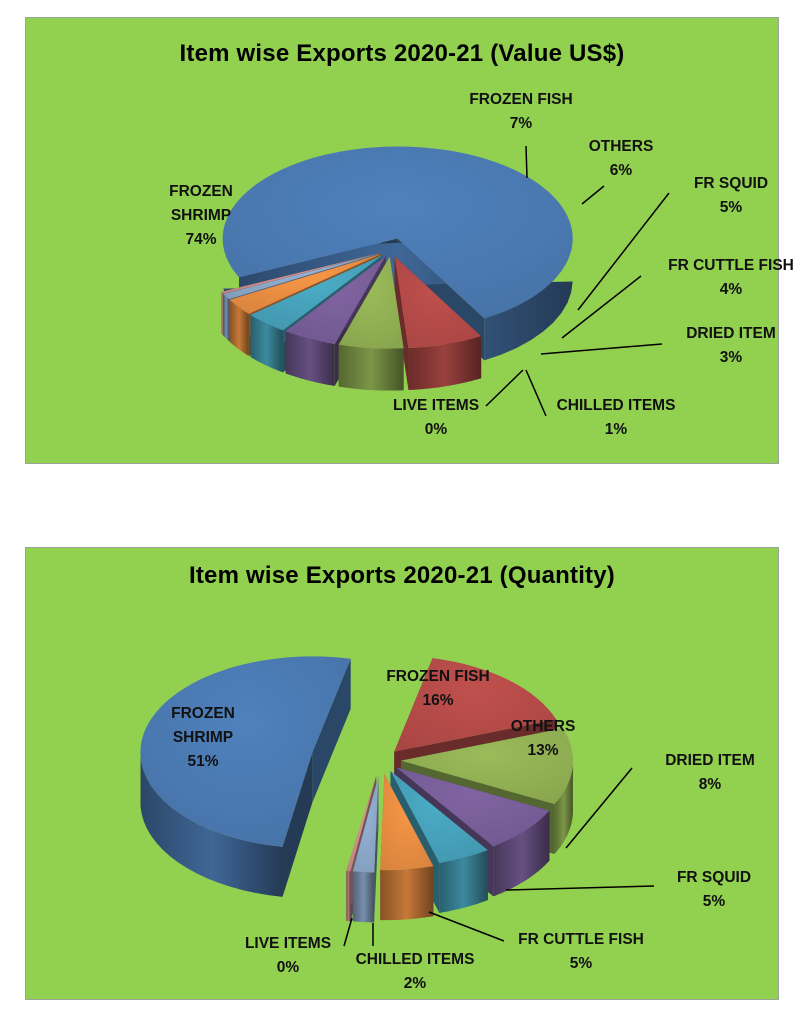  I want to click on slice-label-frozen-shrimp: FROZEN SHRIMP 51%, so click(203, 737).